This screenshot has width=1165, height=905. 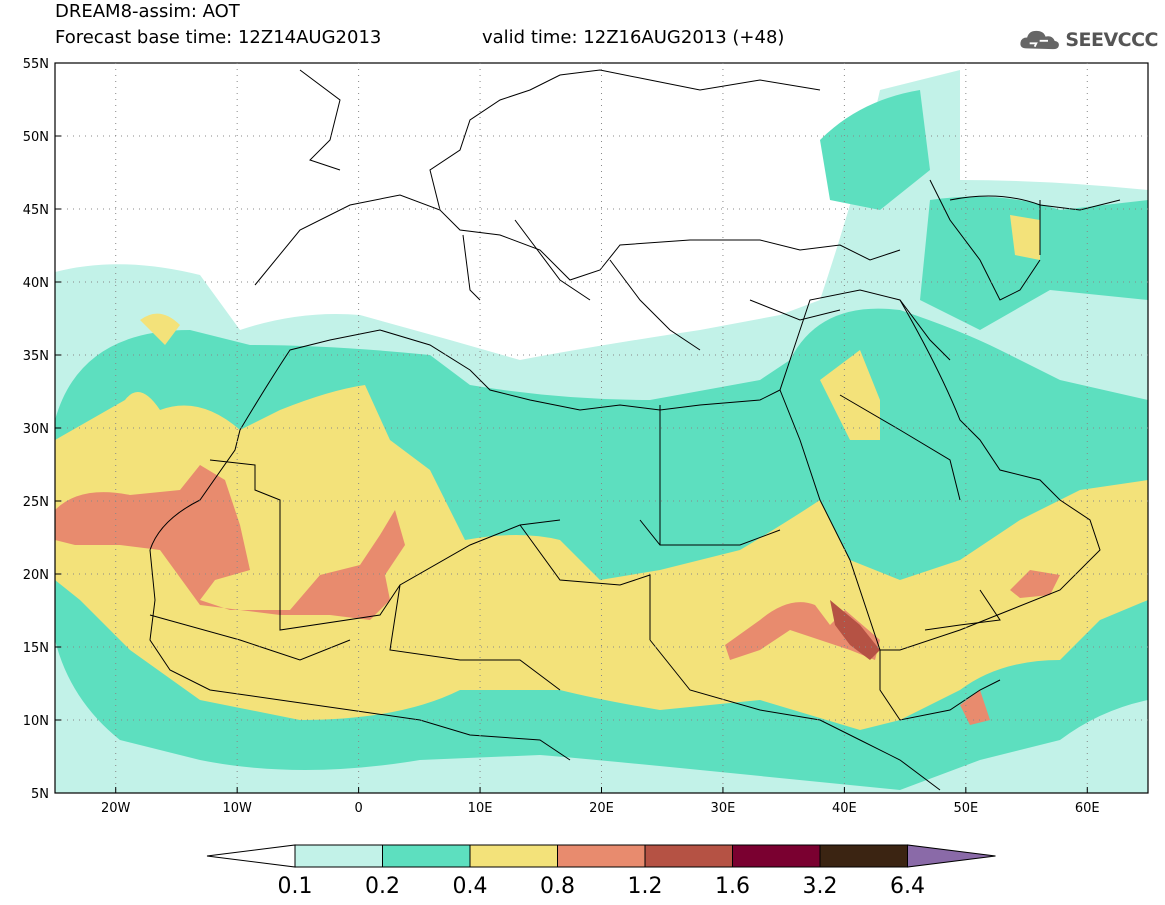 What do you see at coordinates (382, 886) in the screenshot?
I see `colorbar-label: 0.2` at bounding box center [382, 886].